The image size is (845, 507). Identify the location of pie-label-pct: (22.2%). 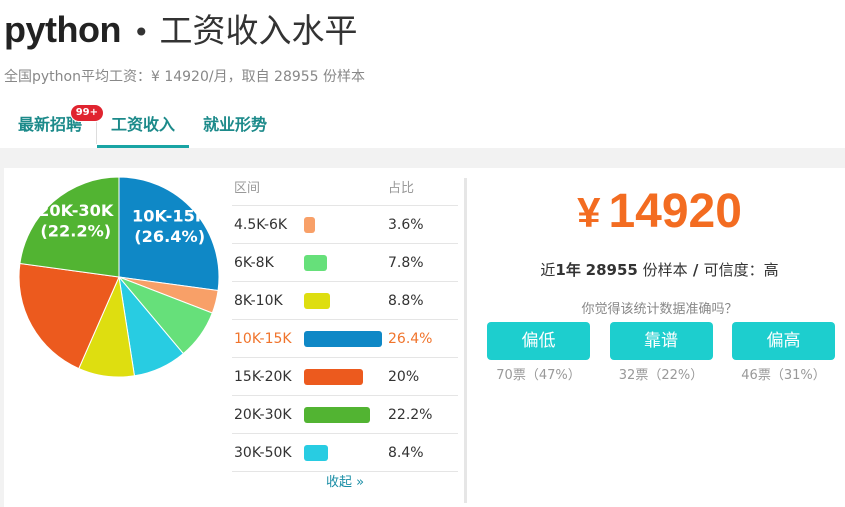
(75, 230).